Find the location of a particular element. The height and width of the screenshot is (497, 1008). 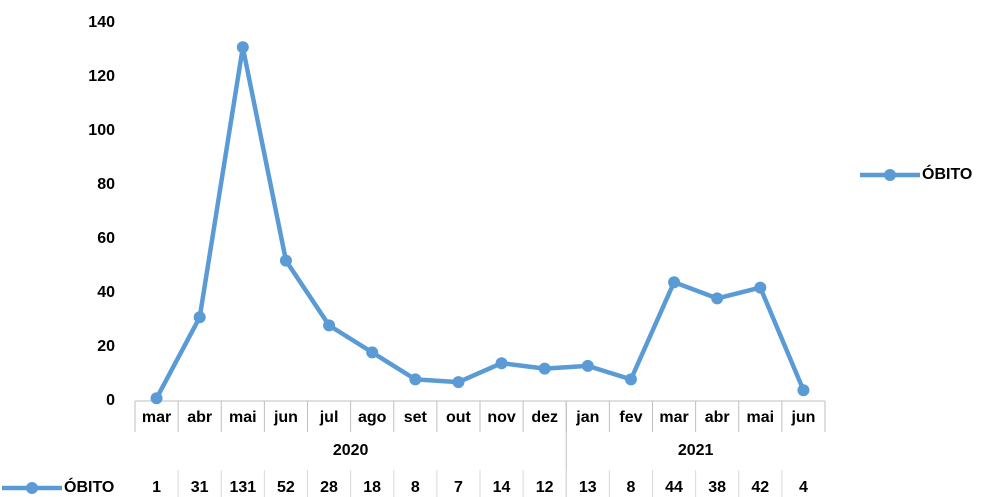

table-value: 42 is located at coordinates (760, 487).